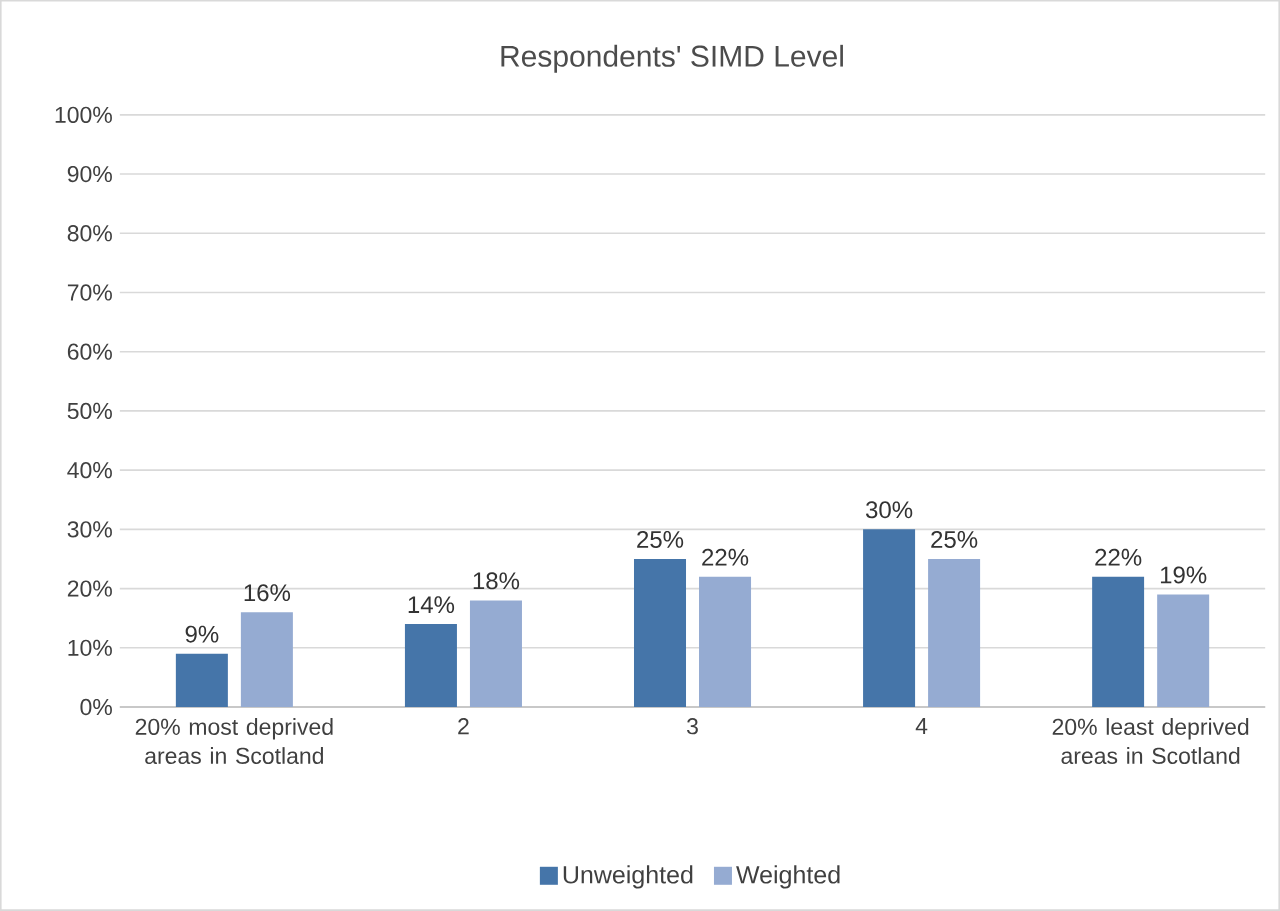  Describe the element at coordinates (921, 726) in the screenshot. I see `x-tick-label: 4` at that location.